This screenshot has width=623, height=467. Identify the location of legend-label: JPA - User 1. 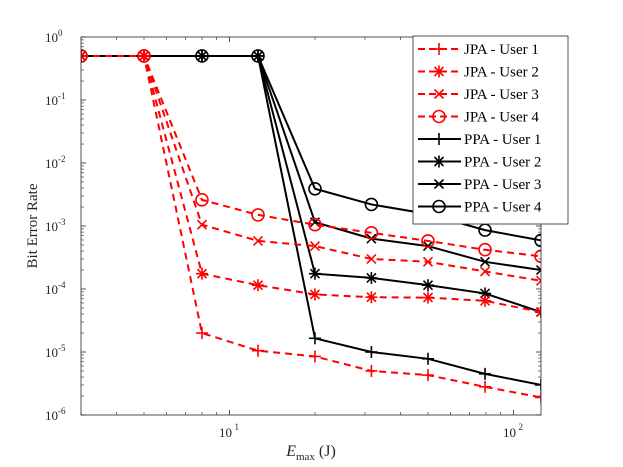
(501, 50).